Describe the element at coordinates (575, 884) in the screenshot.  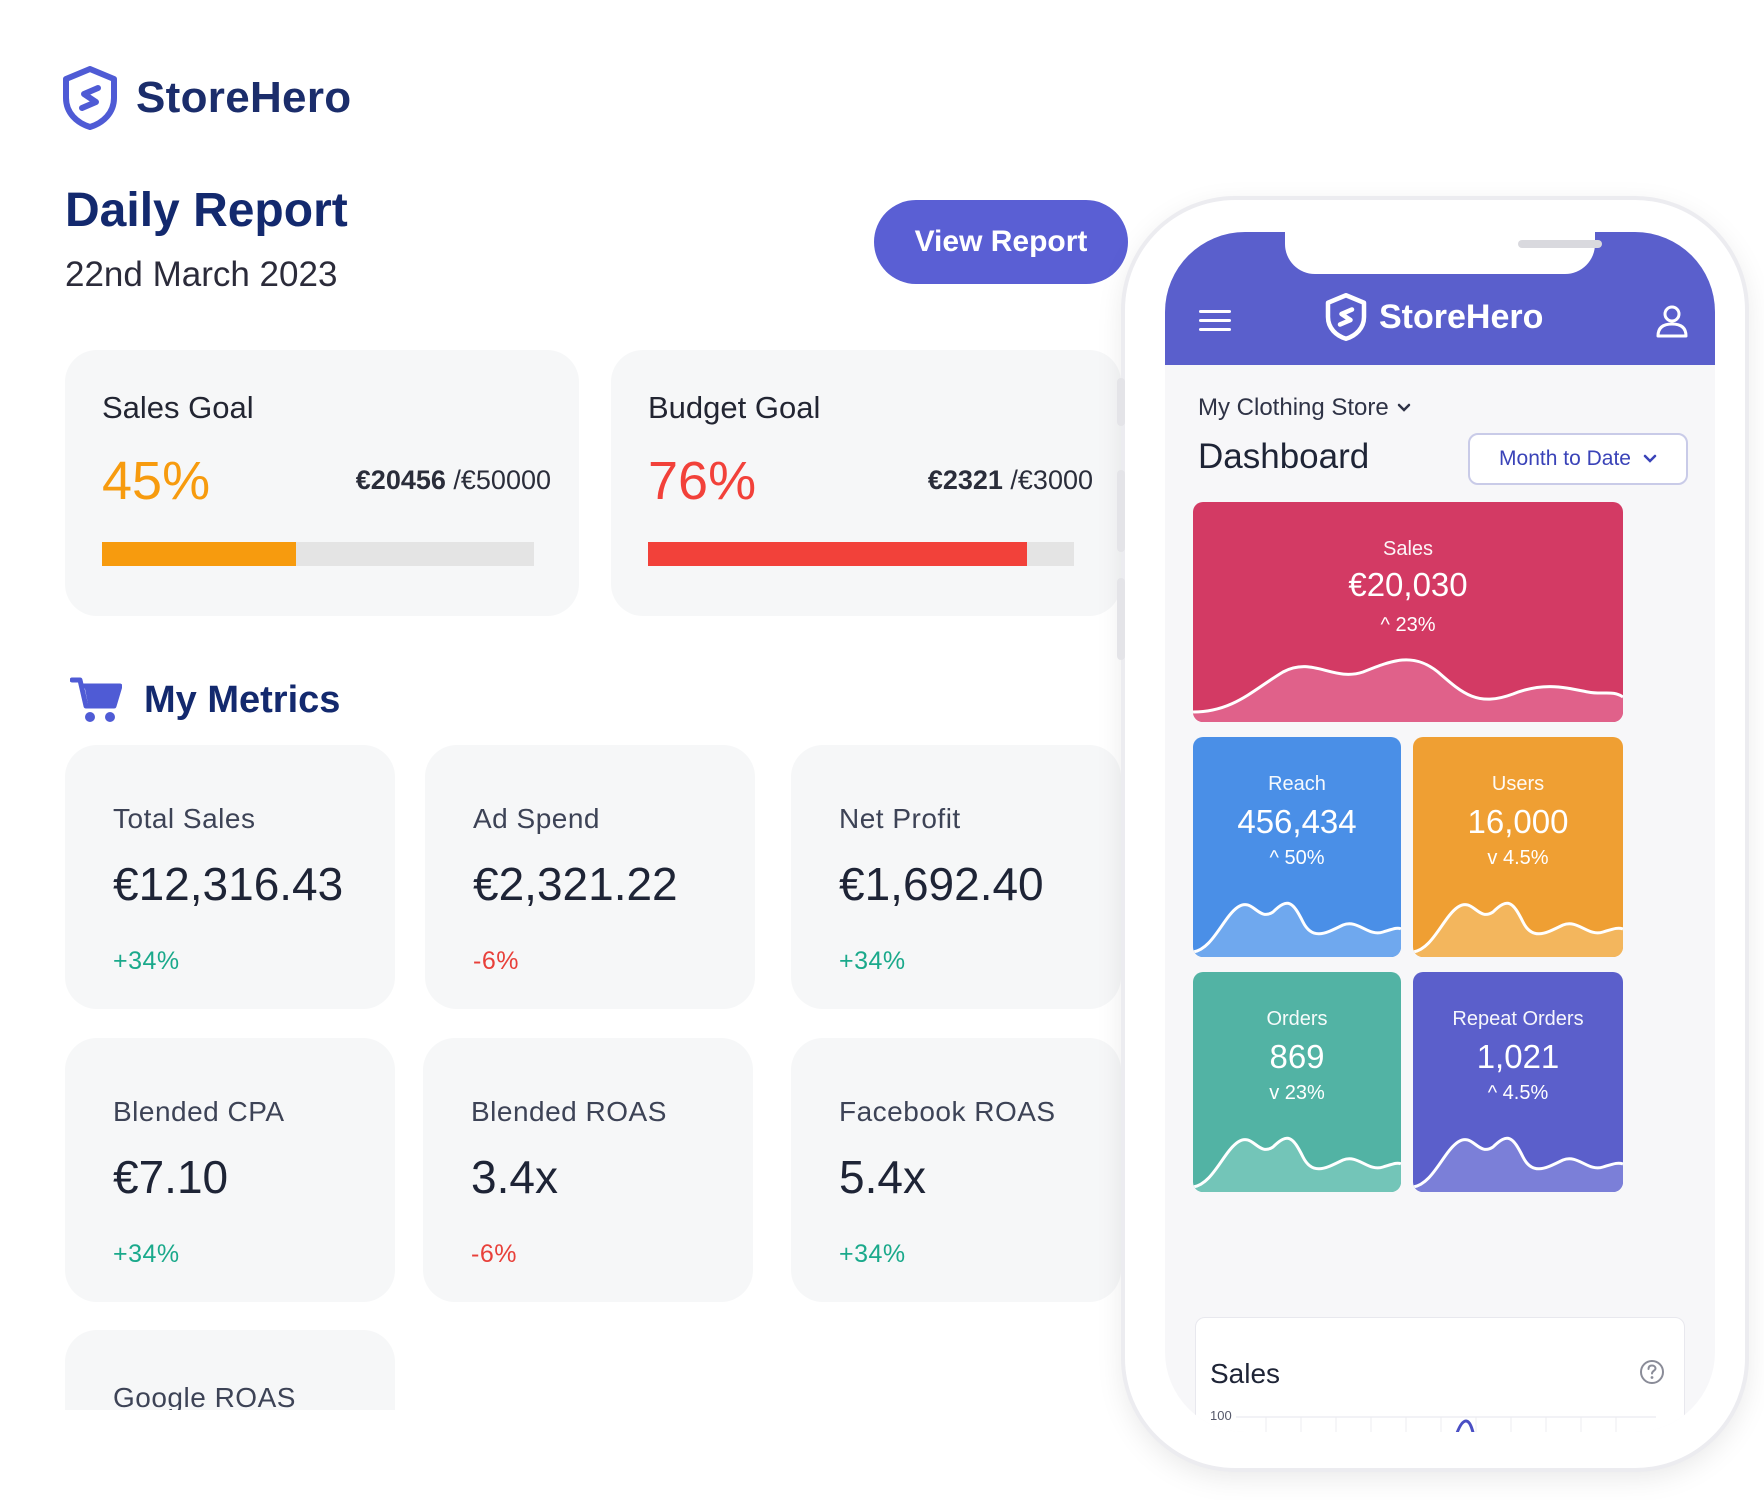
I see `metric-value: €2,321.22` at that location.